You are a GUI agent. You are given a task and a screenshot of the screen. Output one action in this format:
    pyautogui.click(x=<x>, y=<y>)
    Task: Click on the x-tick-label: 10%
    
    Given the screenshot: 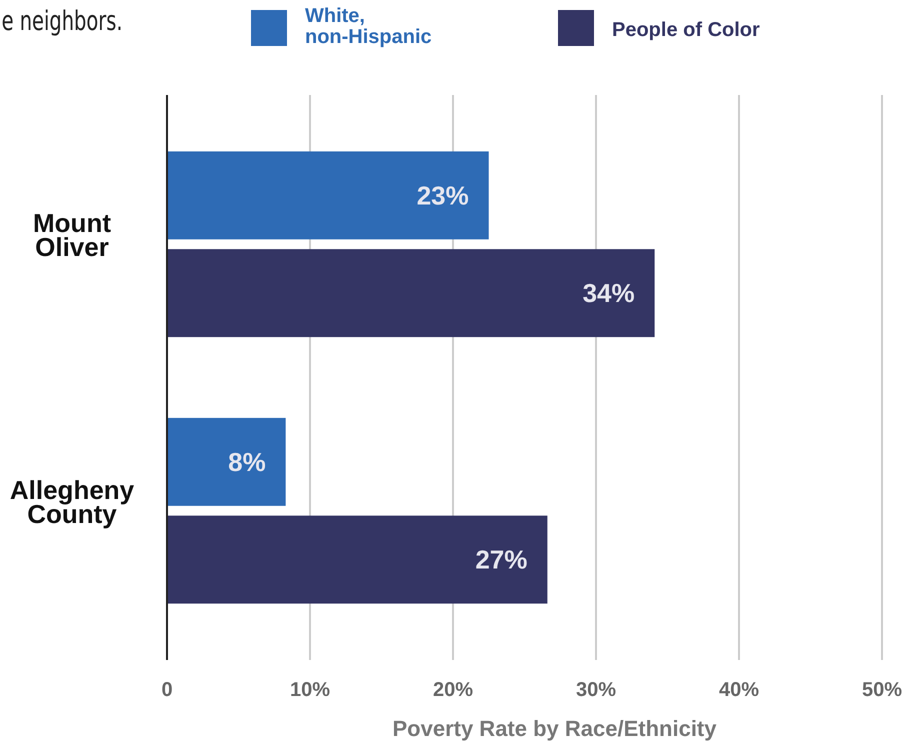 What is the action you would take?
    pyautogui.click(x=310, y=690)
    